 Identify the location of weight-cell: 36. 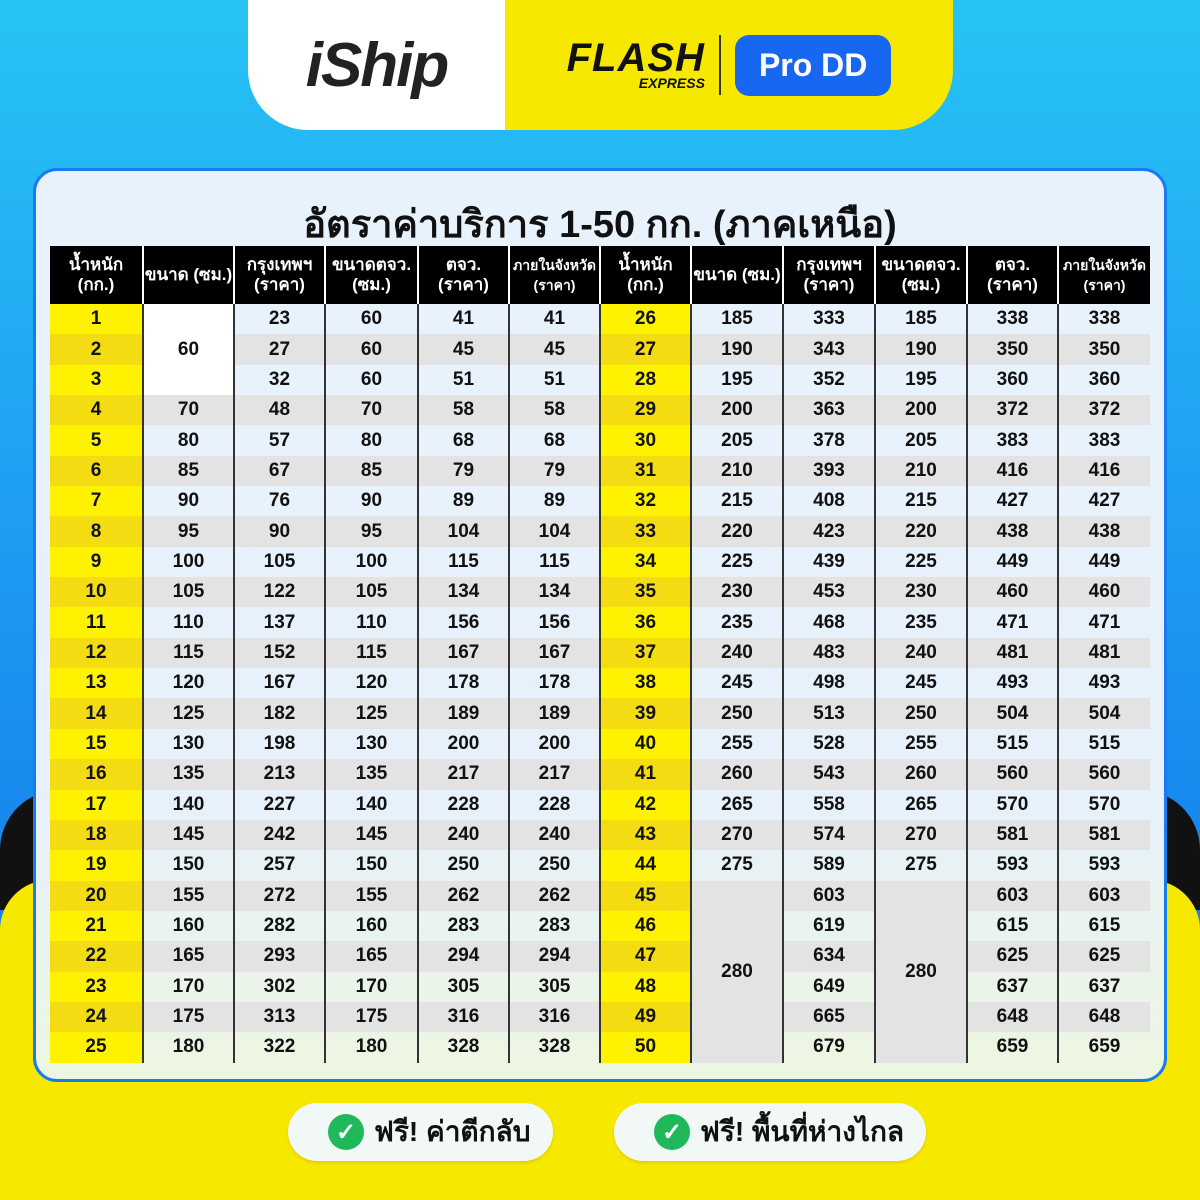
(645, 622).